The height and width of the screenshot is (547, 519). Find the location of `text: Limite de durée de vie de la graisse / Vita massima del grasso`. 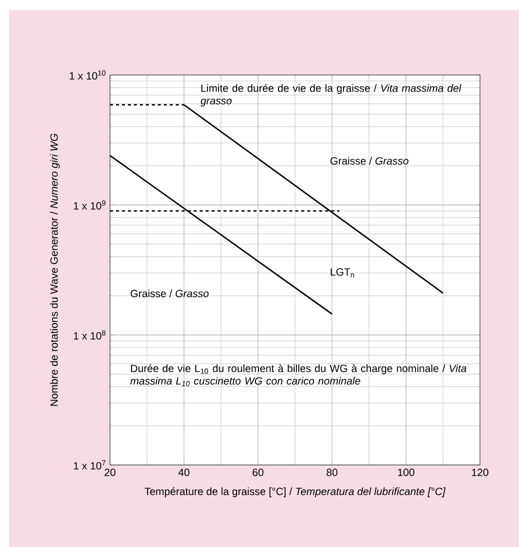

text: Limite de durée de vie de la graisse / Vita massima del grasso is located at coordinates (331, 95).